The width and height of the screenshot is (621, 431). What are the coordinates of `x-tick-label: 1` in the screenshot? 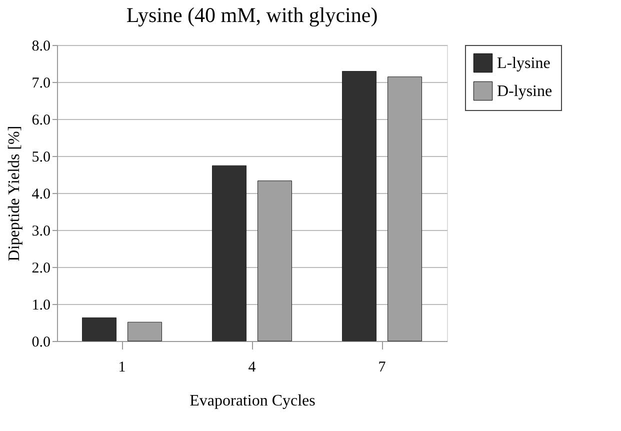 It's located at (122, 368).